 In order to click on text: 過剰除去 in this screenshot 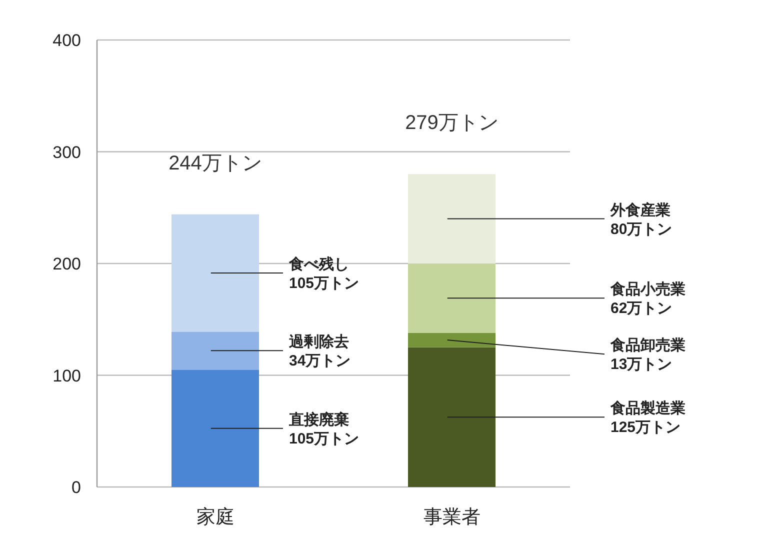, I will do `click(319, 342)`.